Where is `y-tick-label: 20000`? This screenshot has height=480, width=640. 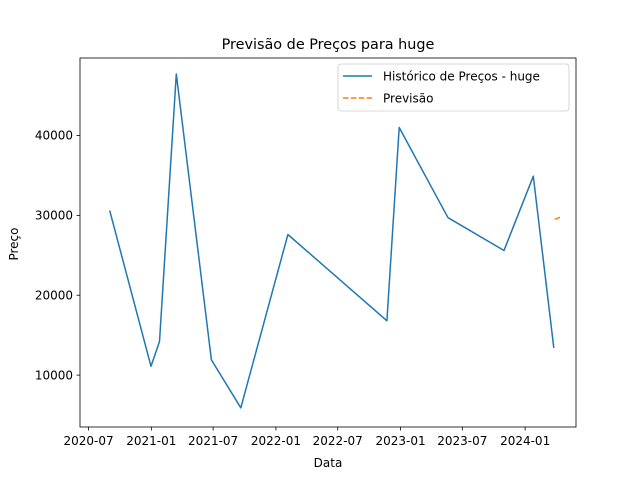 y-tick-label: 20000 is located at coordinates (54, 295).